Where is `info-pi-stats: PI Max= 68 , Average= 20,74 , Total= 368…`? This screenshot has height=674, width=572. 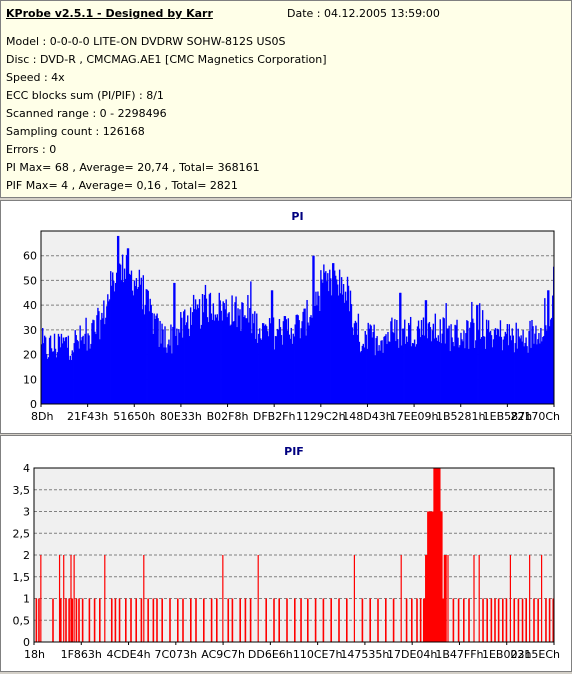
info-pi-stats: PI Max= 68 , Average= 20,74 , Total= 368… is located at coordinates (133, 167).